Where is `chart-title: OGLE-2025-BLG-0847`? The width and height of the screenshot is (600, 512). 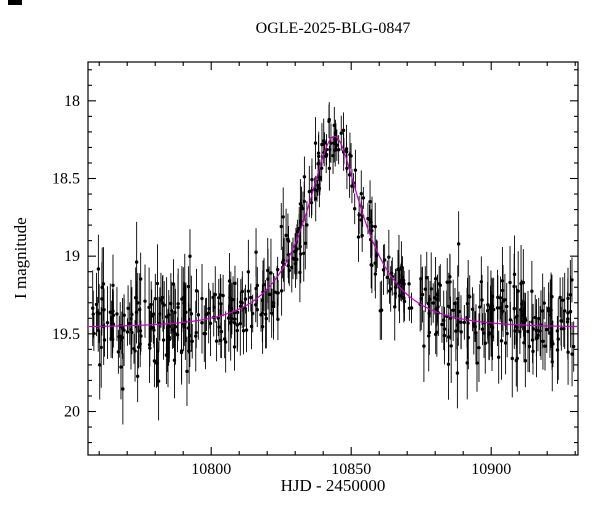
chart-title: OGLE-2025-BLG-0847 is located at coordinates (333, 28).